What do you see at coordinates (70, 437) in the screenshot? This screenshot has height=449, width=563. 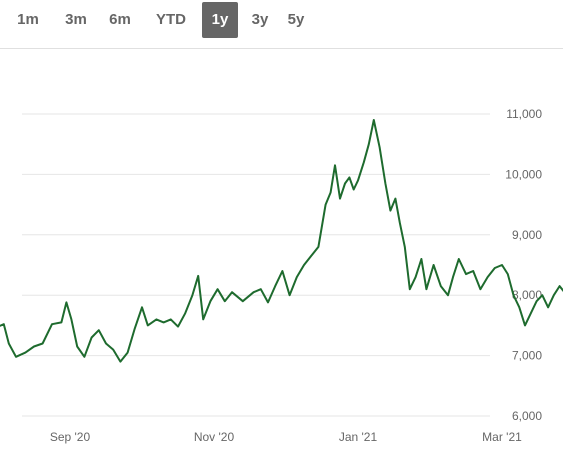 I see `x-tick-label: Sep '20` at bounding box center [70, 437].